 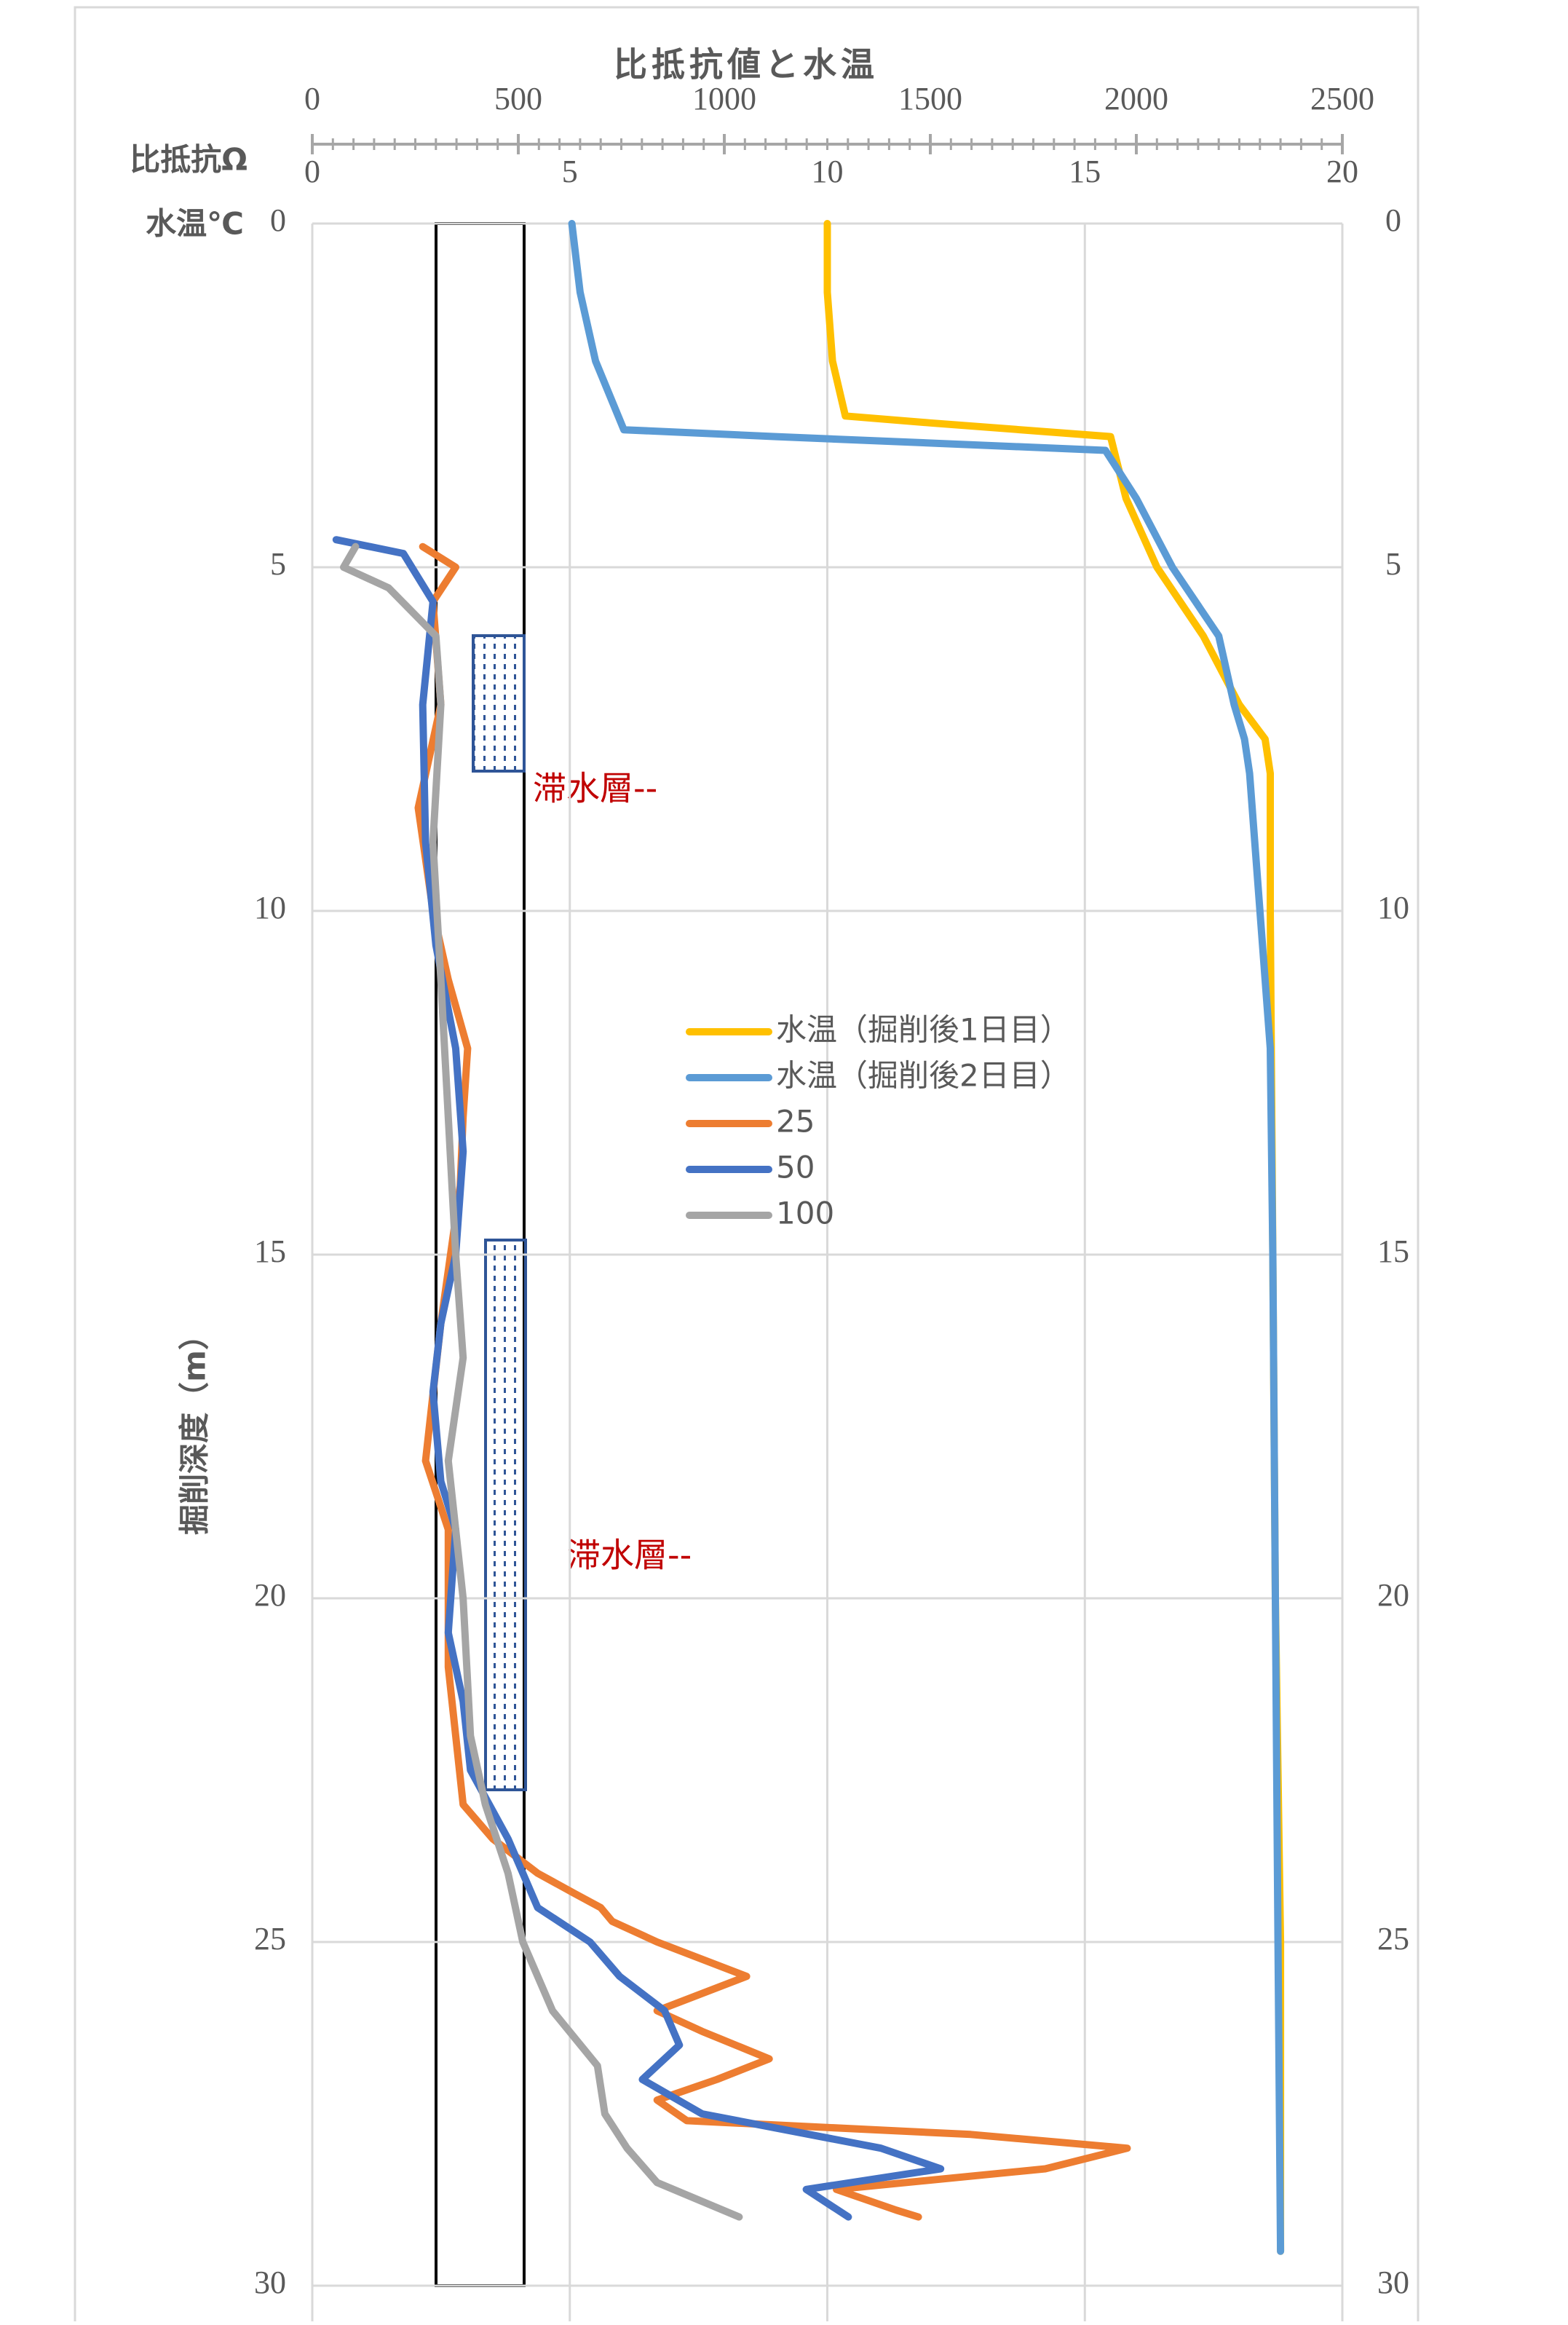 What do you see at coordinates (923, 1076) in the screenshot?
I see `legend-label: 水温（掘削後2日目）` at bounding box center [923, 1076].